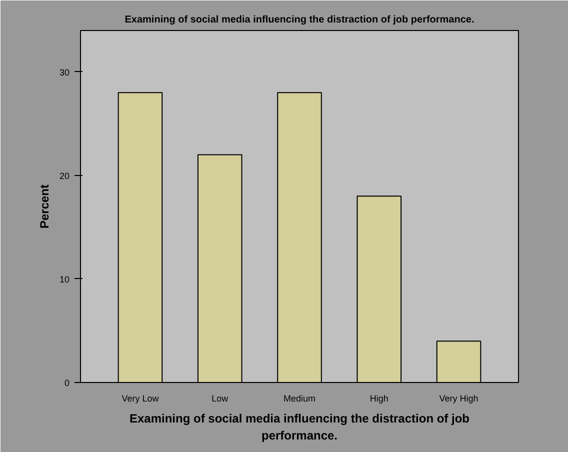 This screenshot has height=452, width=568. I want to click on y-tick-label: 0, so click(67, 383).